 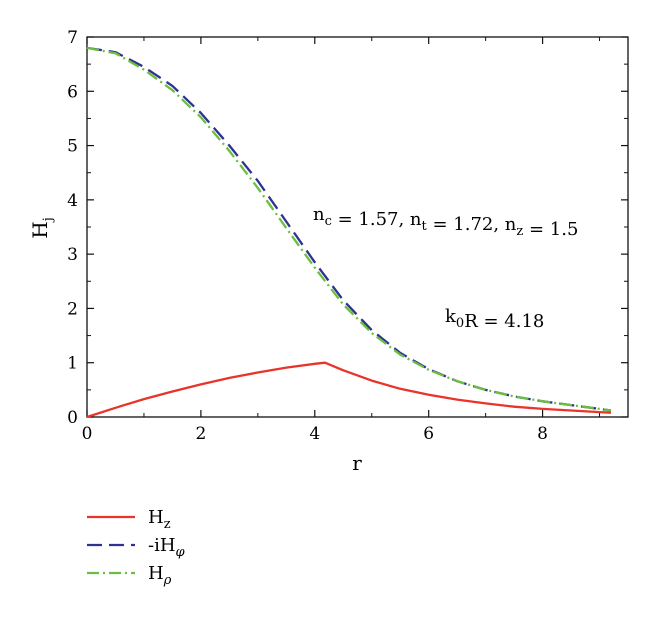 What do you see at coordinates (72, 201) in the screenshot?
I see `y-tick-label: 4` at bounding box center [72, 201].